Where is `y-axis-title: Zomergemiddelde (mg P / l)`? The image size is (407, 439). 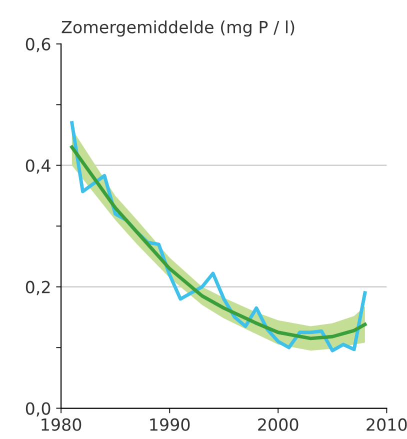 y-axis-title: Zomergemiddelde (mg P / l) is located at coordinates (178, 28).